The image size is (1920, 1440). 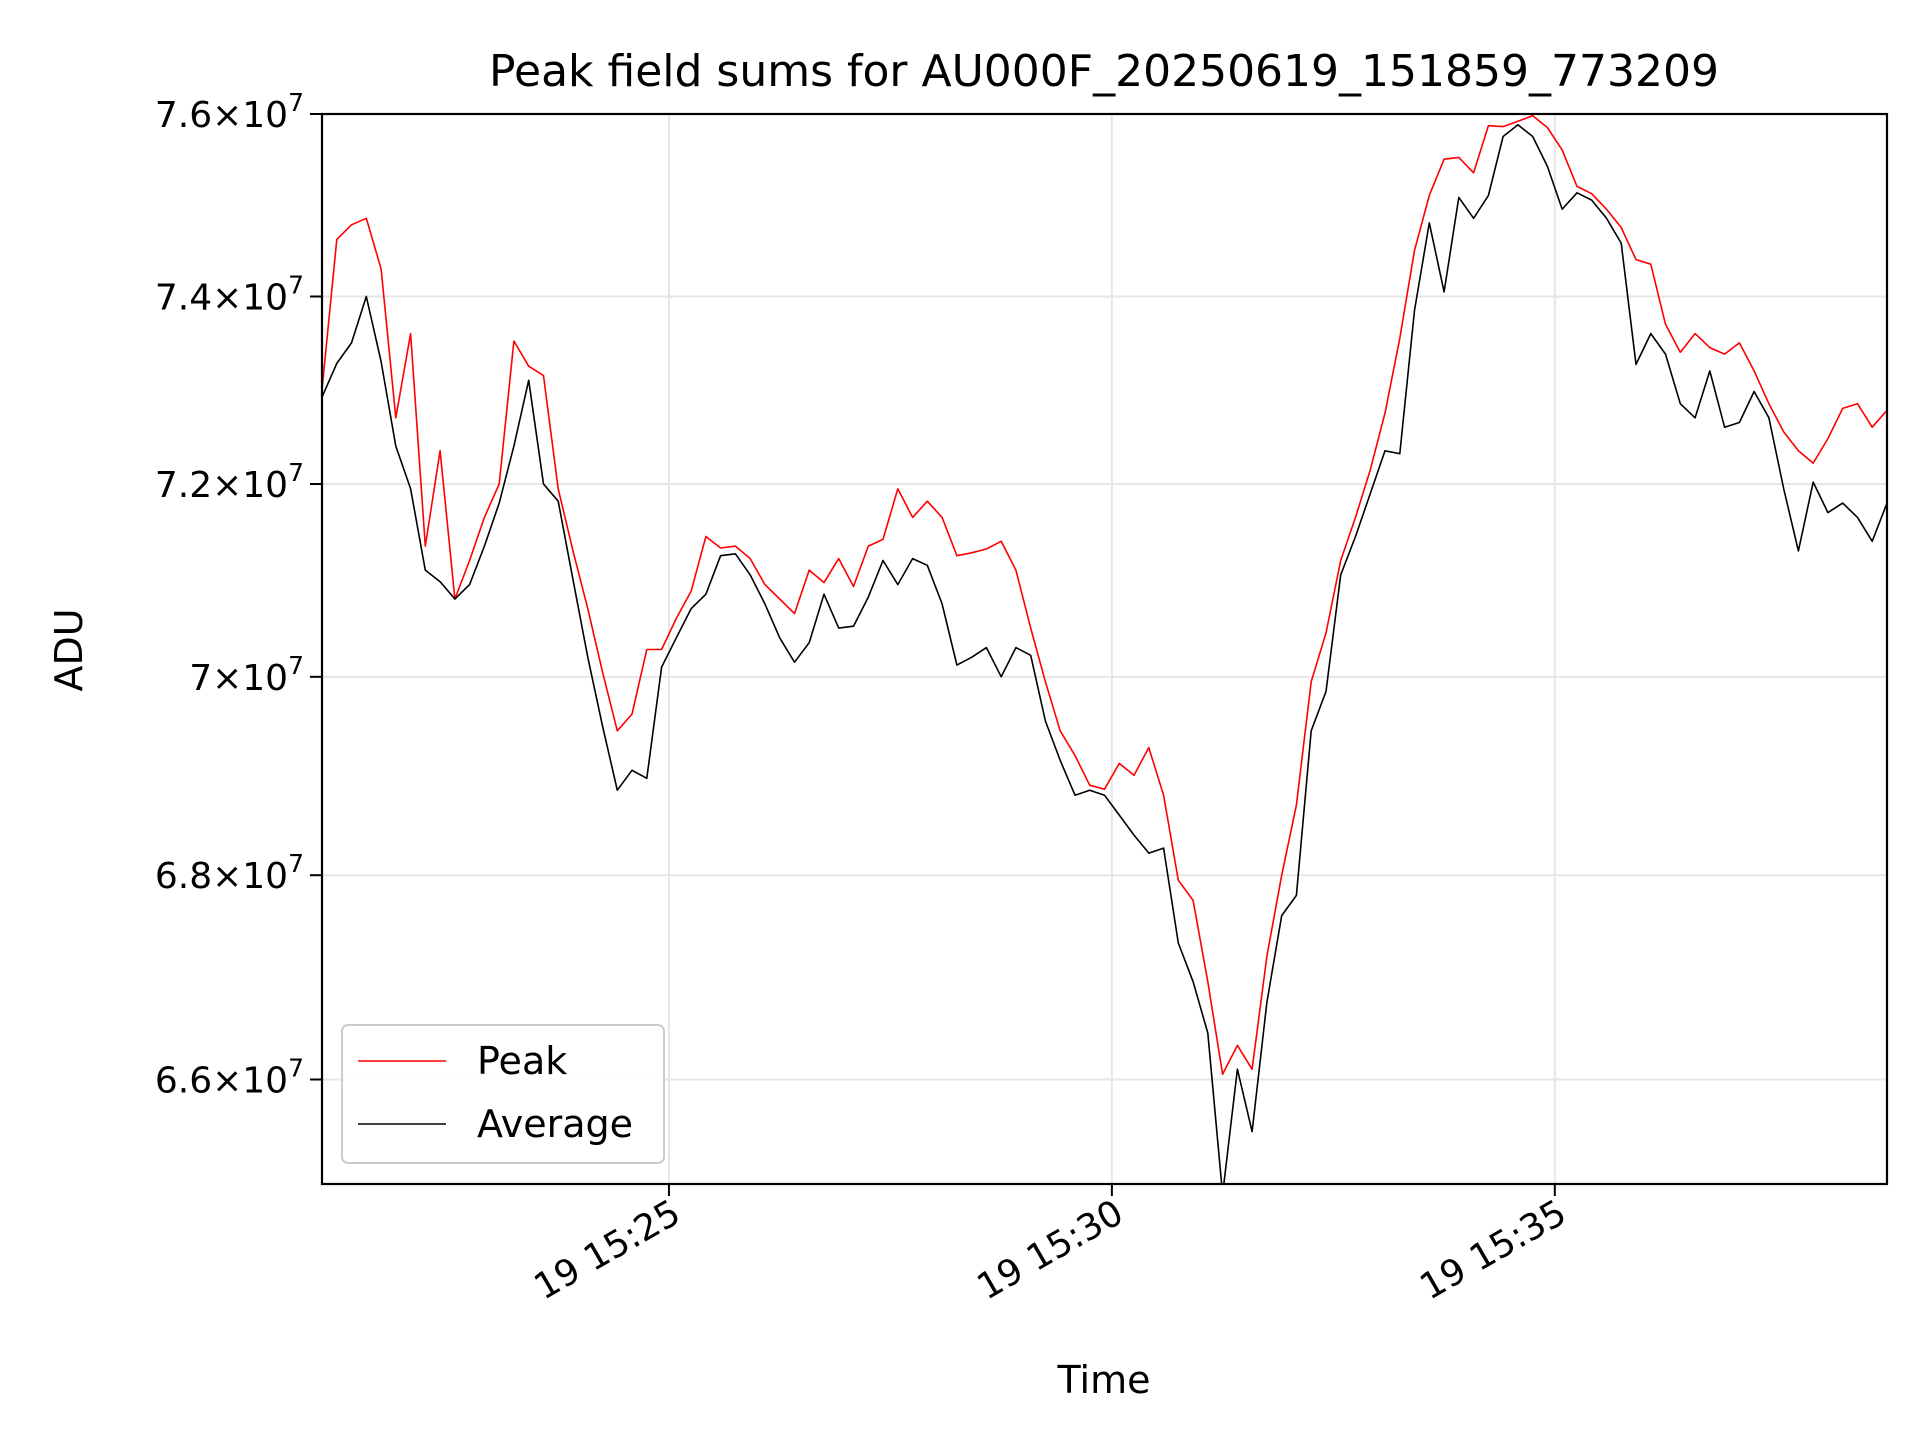 I want to click on y-tick-label: 7.4×107, so click(x=229, y=295).